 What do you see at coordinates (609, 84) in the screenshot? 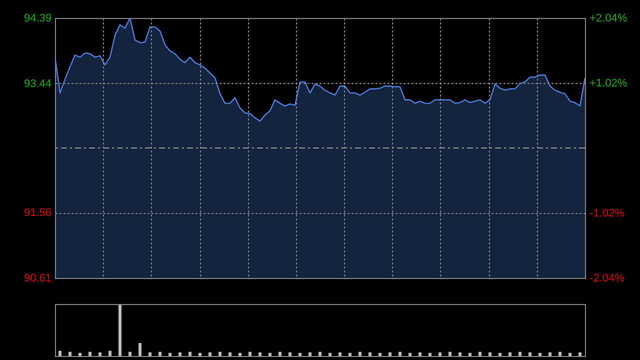
I see `y2-tick-label: +1.02%` at bounding box center [609, 84].